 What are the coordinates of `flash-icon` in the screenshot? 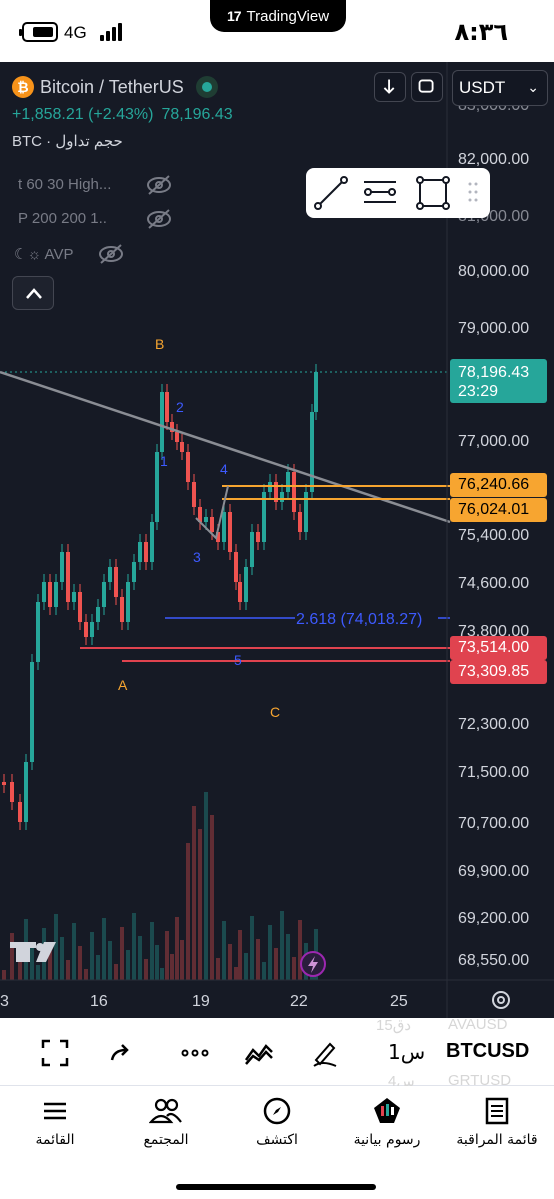 It's located at (313, 964).